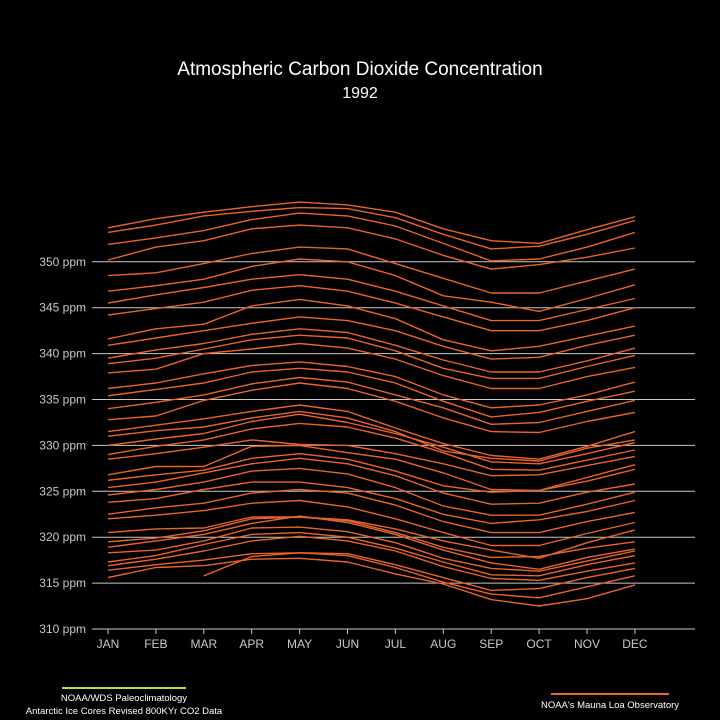 The image size is (720, 720). What do you see at coordinates (203, 644) in the screenshot?
I see `x-tick-label: MAR` at bounding box center [203, 644].